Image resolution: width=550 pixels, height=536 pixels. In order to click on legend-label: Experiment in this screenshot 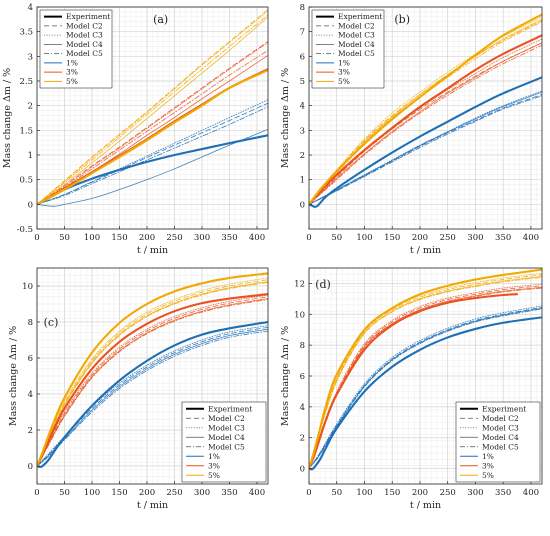, I will do `click(360, 16)`.